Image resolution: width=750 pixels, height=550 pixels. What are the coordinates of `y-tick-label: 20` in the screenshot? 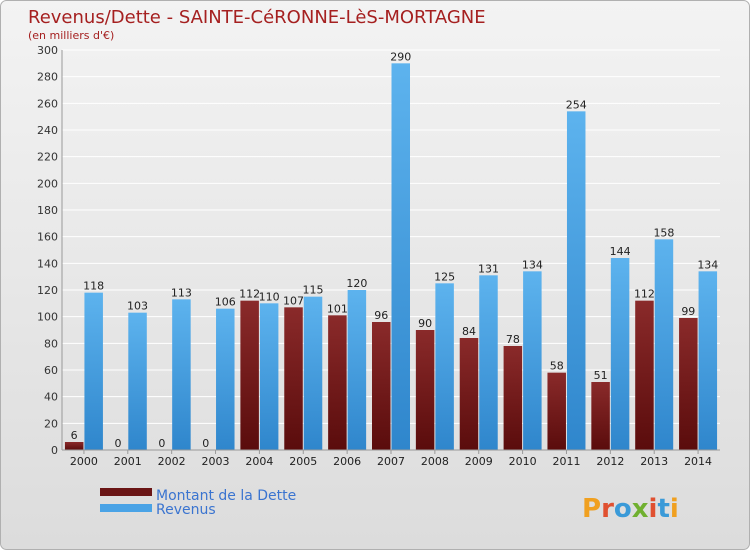 It's located at (51, 423).